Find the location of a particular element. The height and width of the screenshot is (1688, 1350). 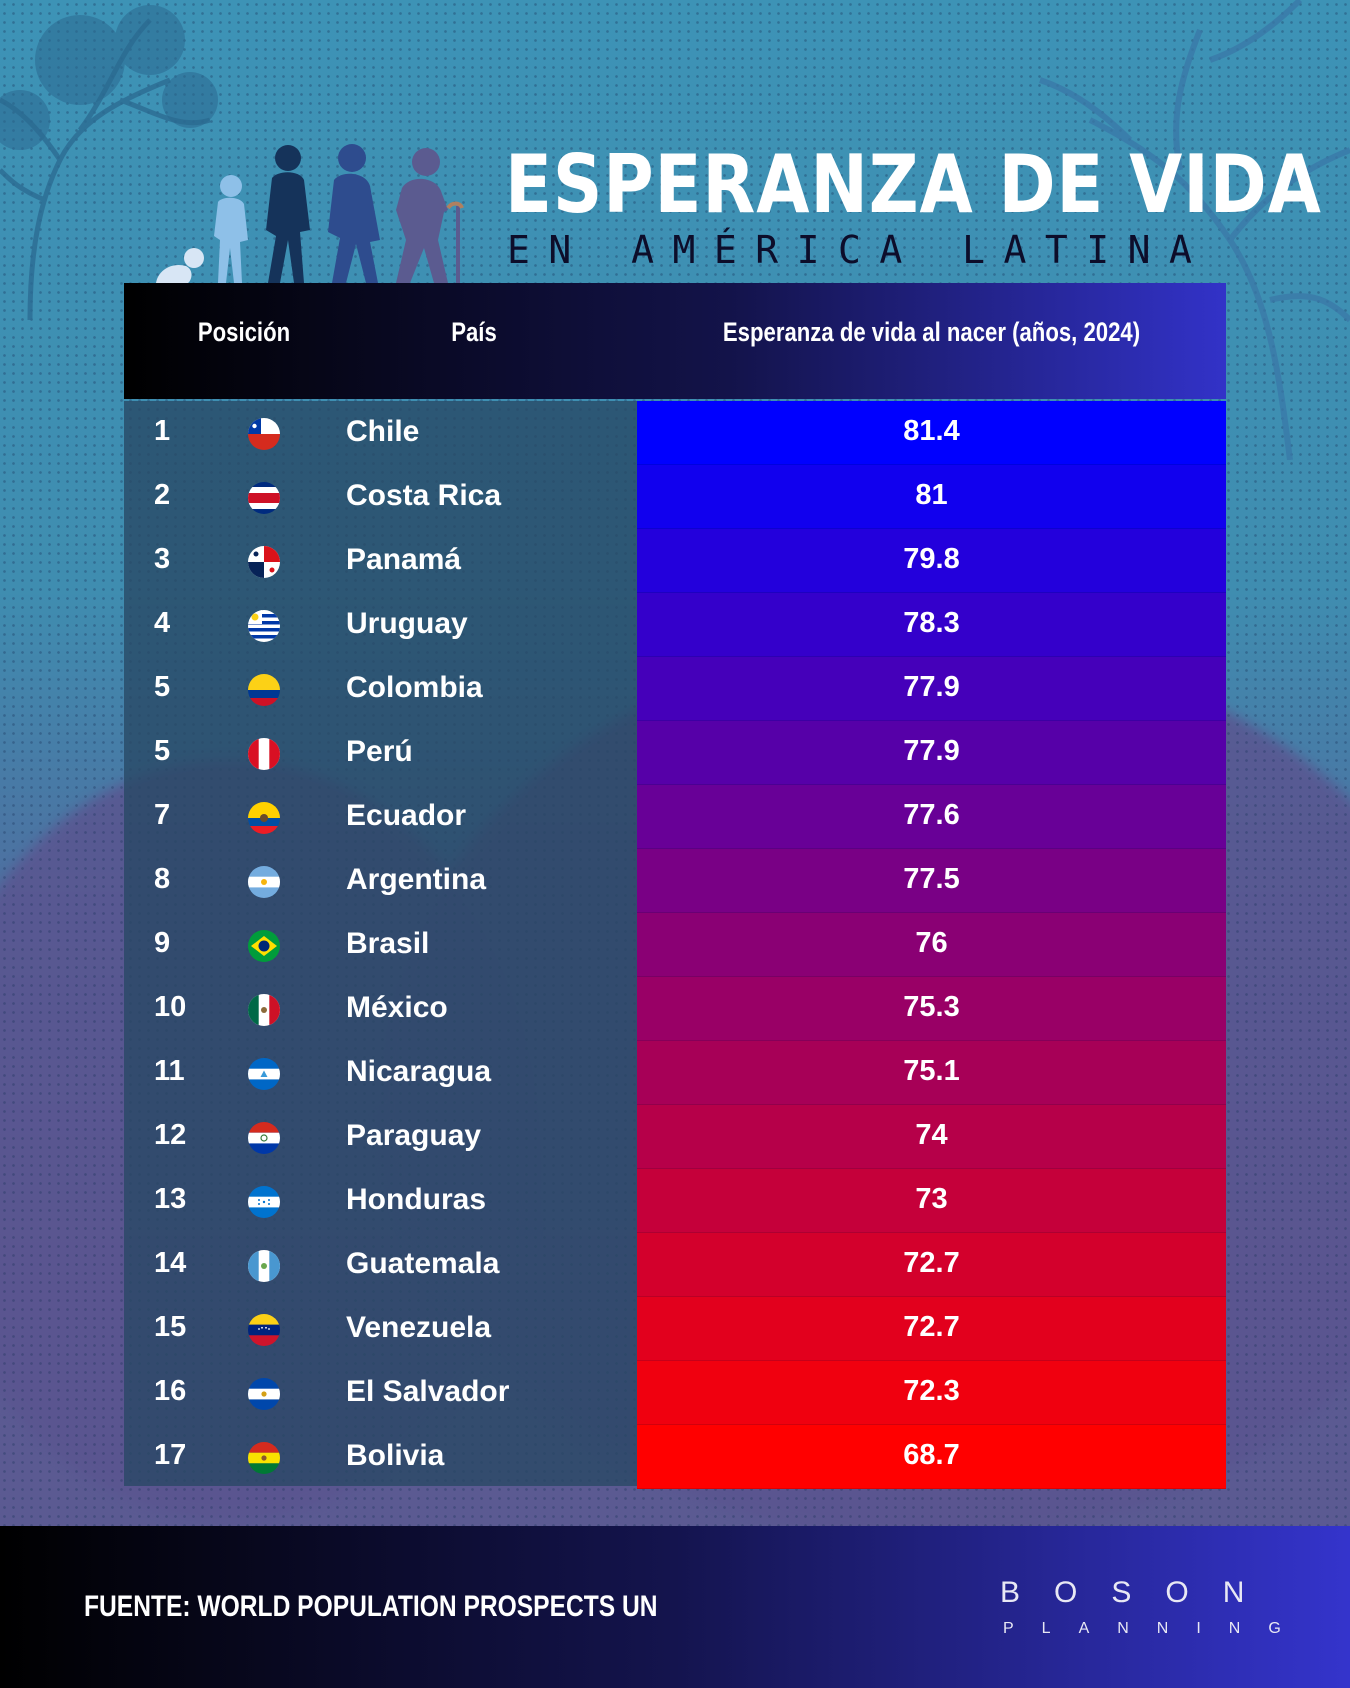

country-cell: Venezuela is located at coordinates (419, 1327).